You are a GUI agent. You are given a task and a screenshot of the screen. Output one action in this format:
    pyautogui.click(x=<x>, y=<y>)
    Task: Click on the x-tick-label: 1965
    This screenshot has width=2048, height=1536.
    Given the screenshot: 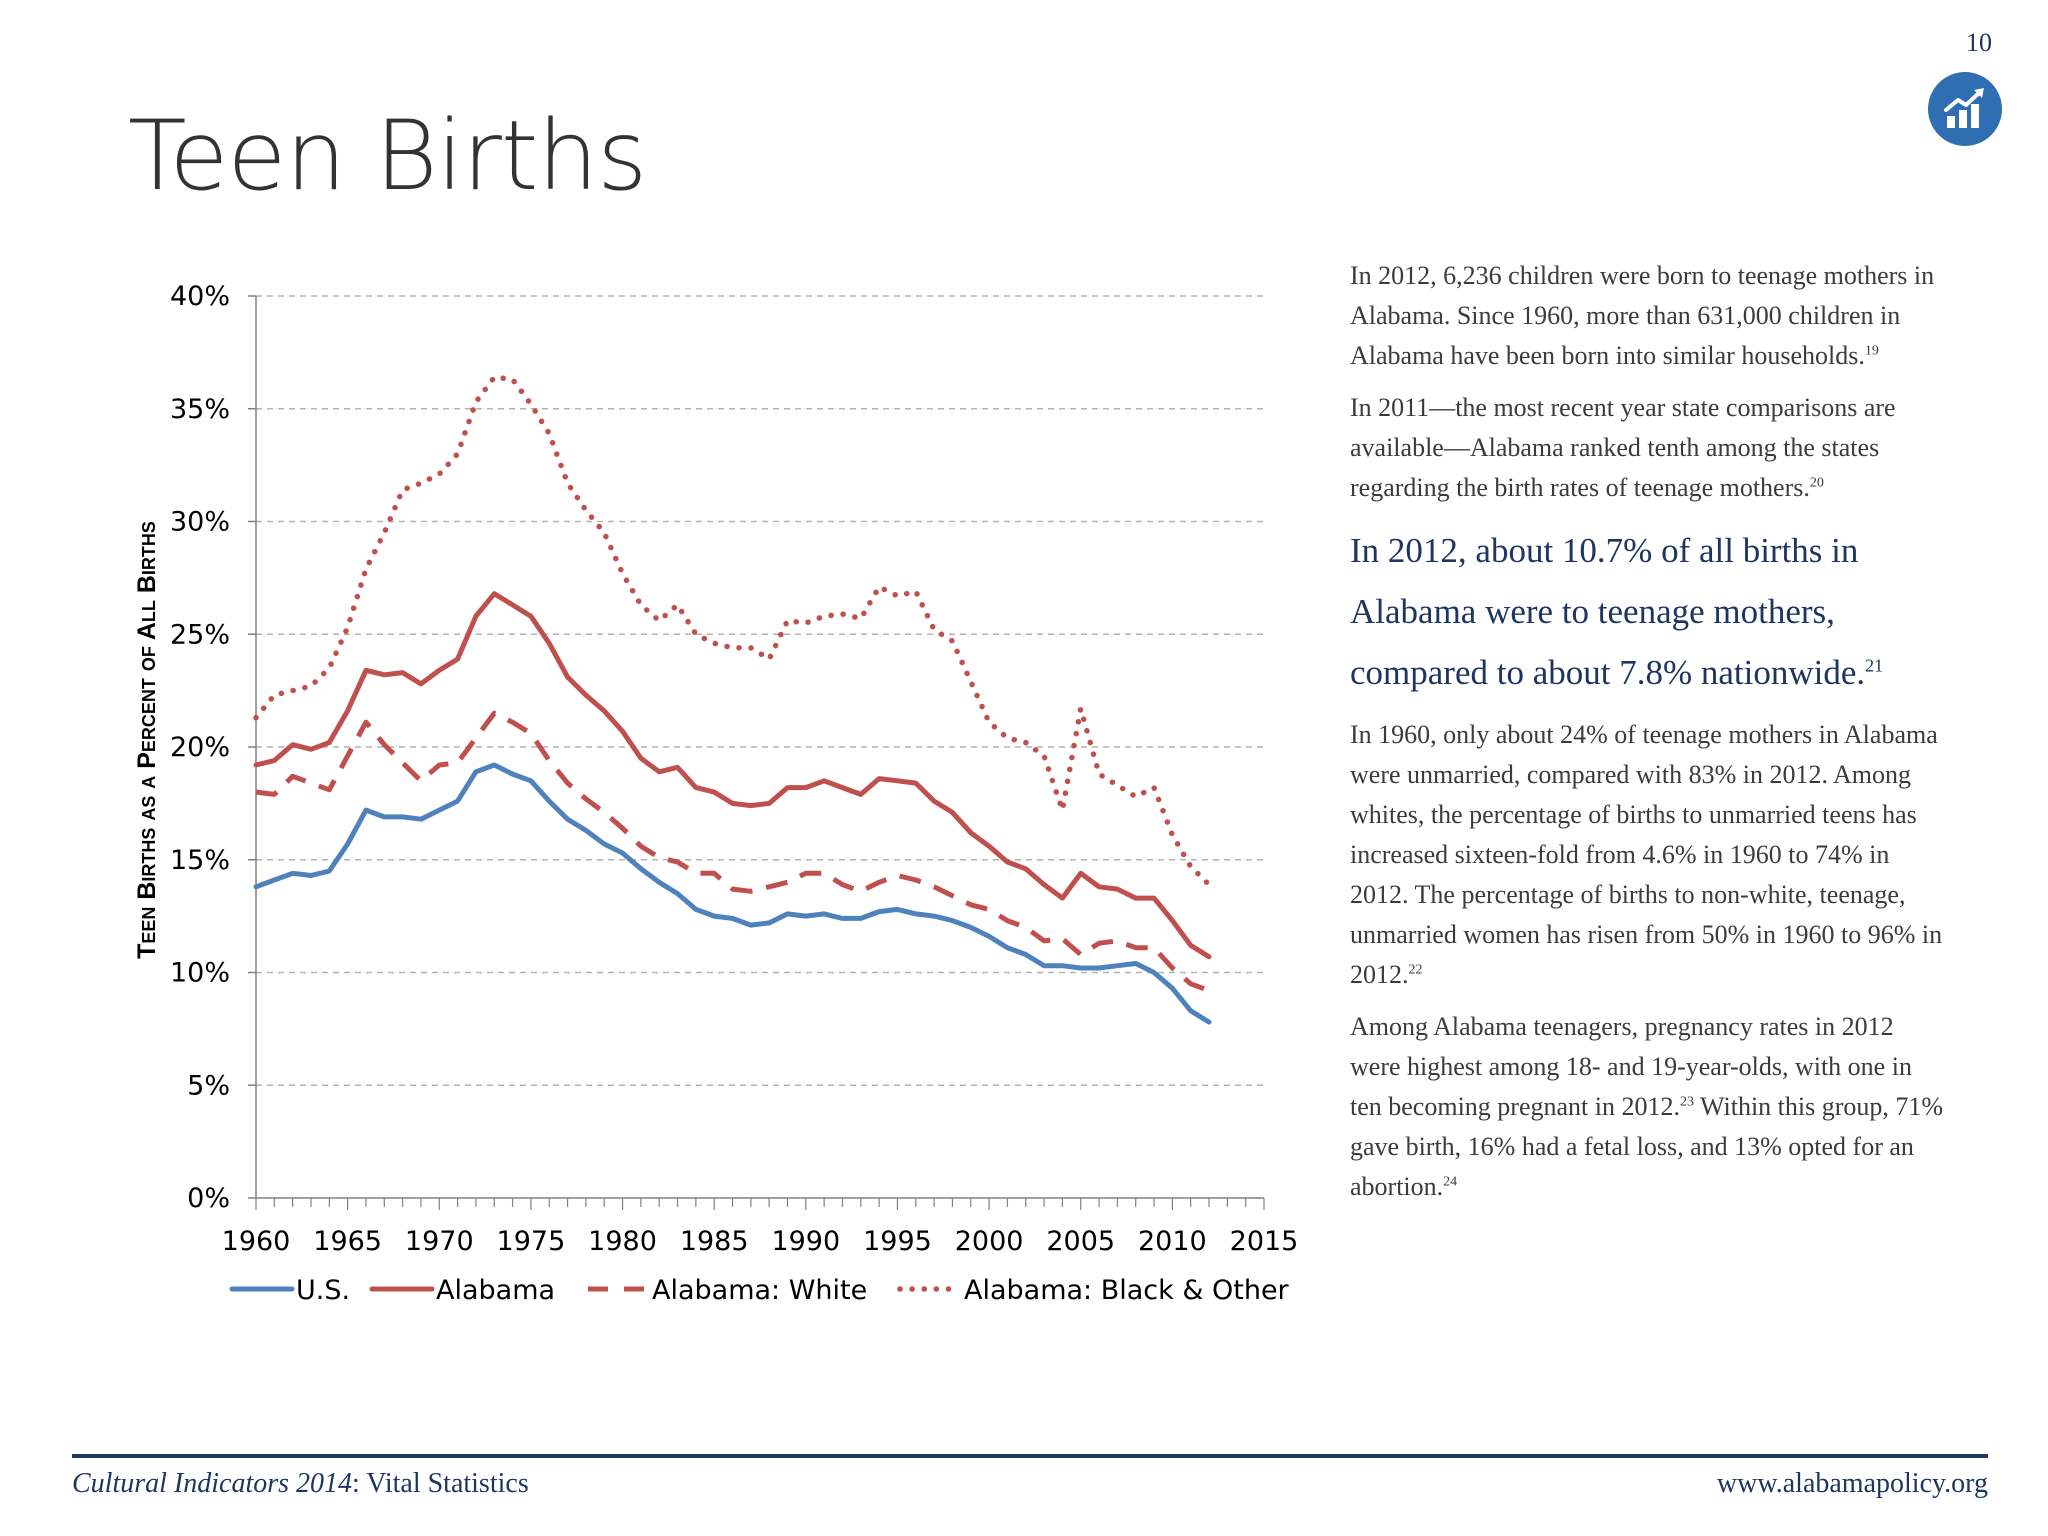 What is the action you would take?
    pyautogui.click(x=347, y=1241)
    